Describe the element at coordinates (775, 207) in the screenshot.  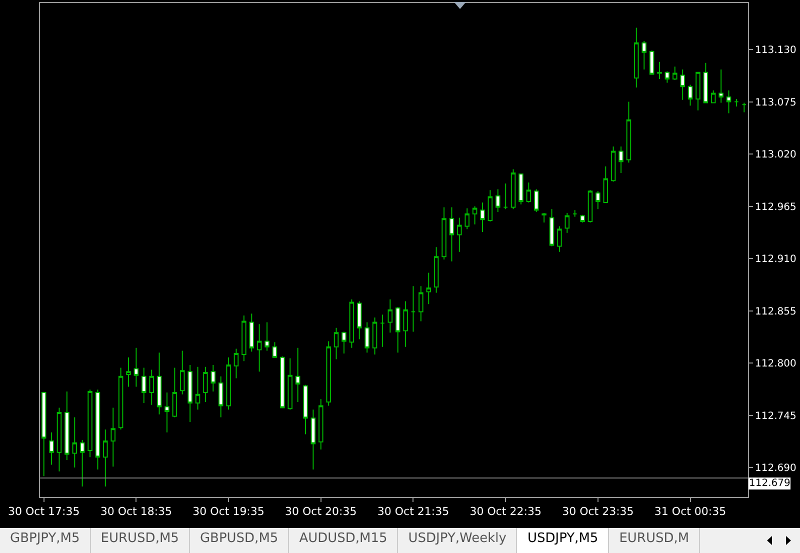
I see `y-tick-label: 112.965` at that location.